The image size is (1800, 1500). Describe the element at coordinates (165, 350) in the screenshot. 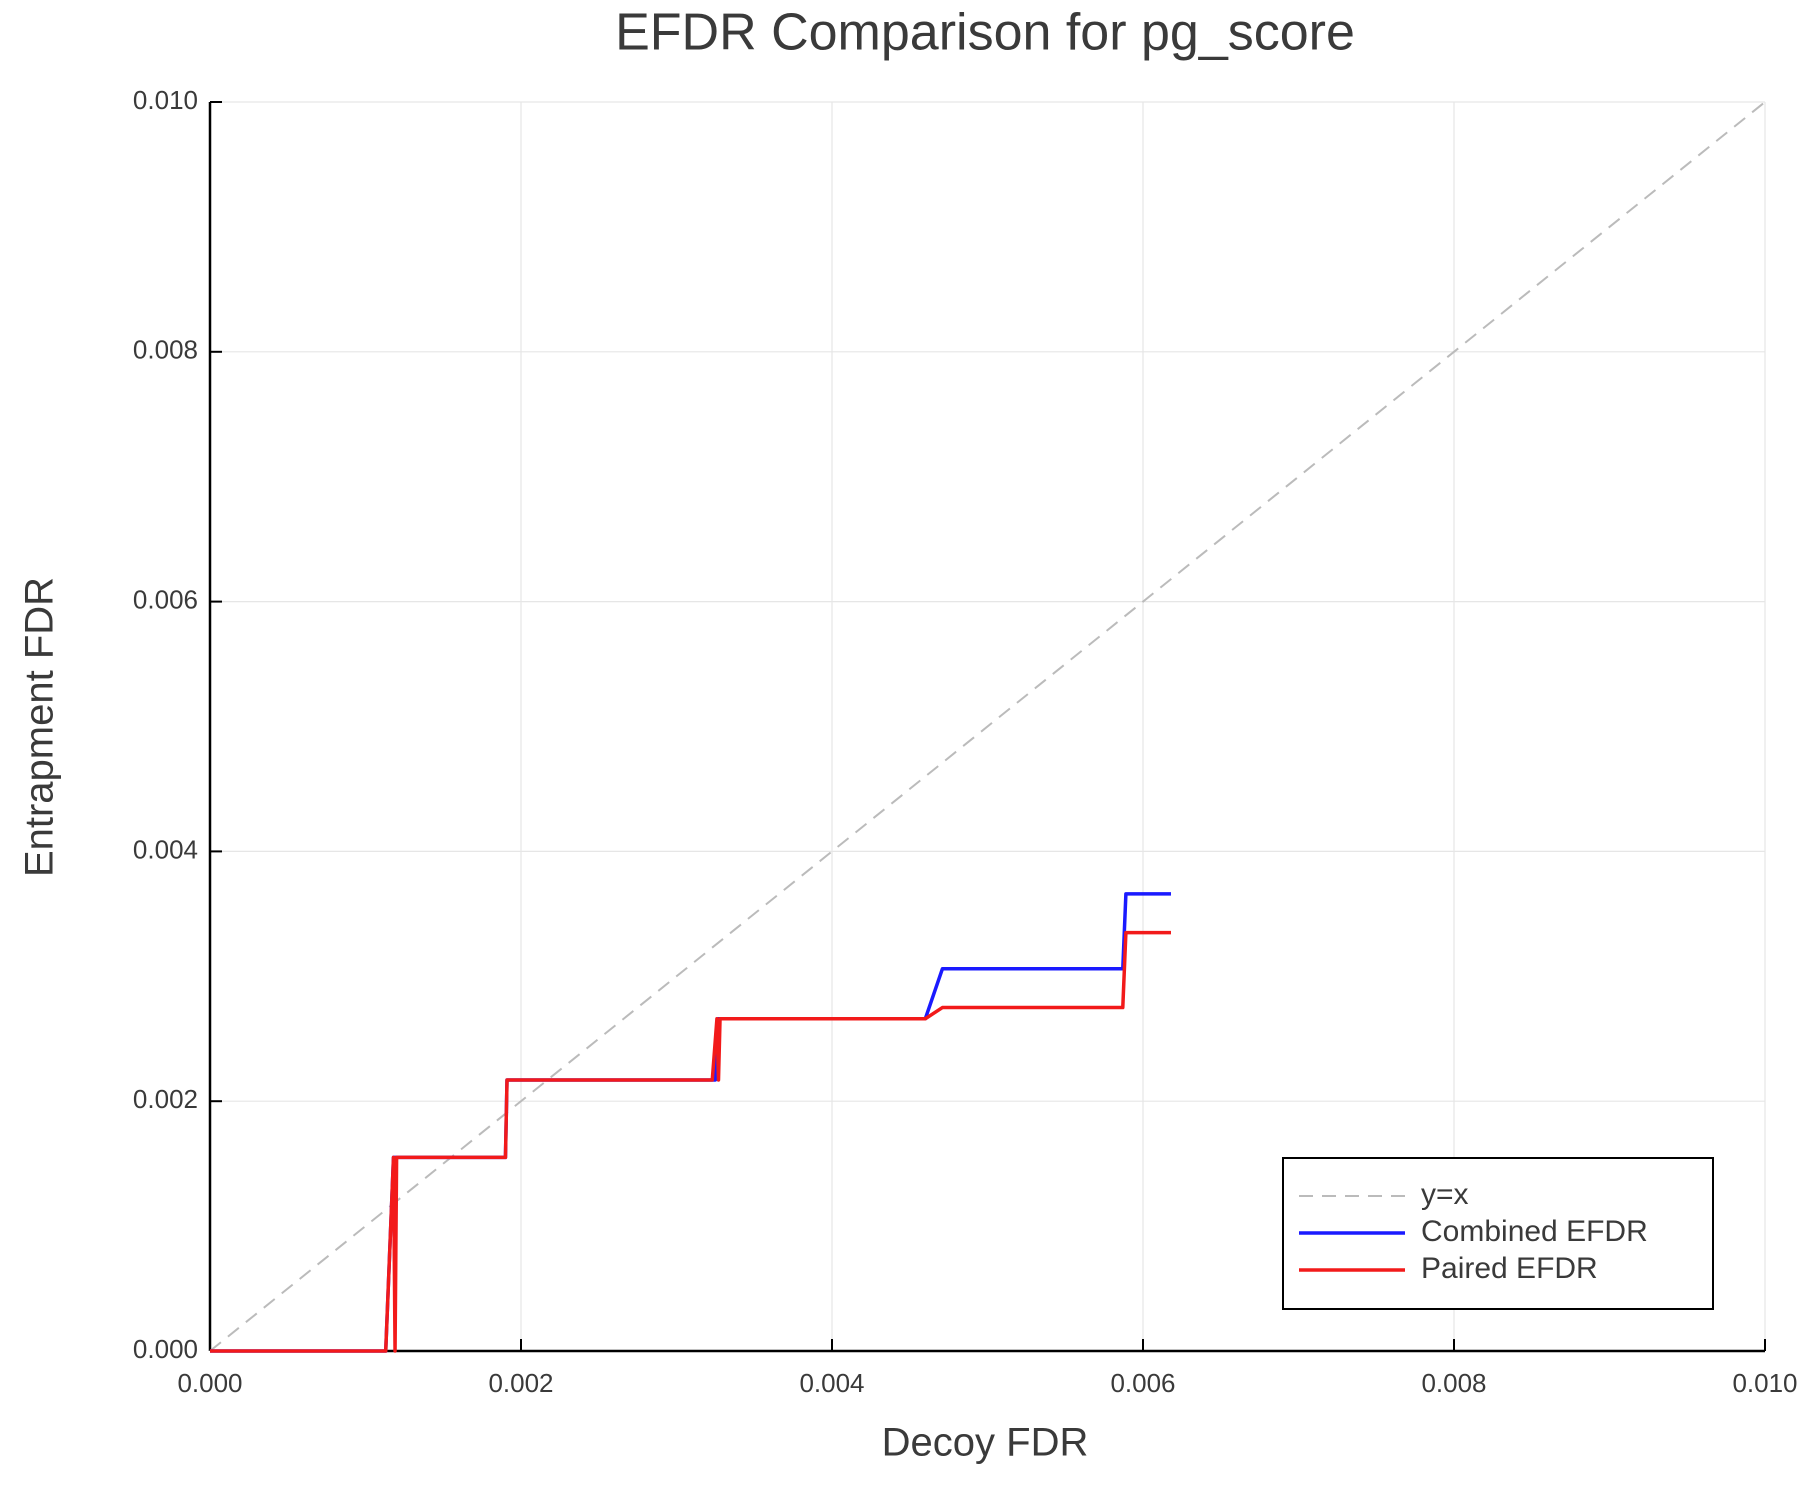

I see `y-tick-label: 0.008` at that location.